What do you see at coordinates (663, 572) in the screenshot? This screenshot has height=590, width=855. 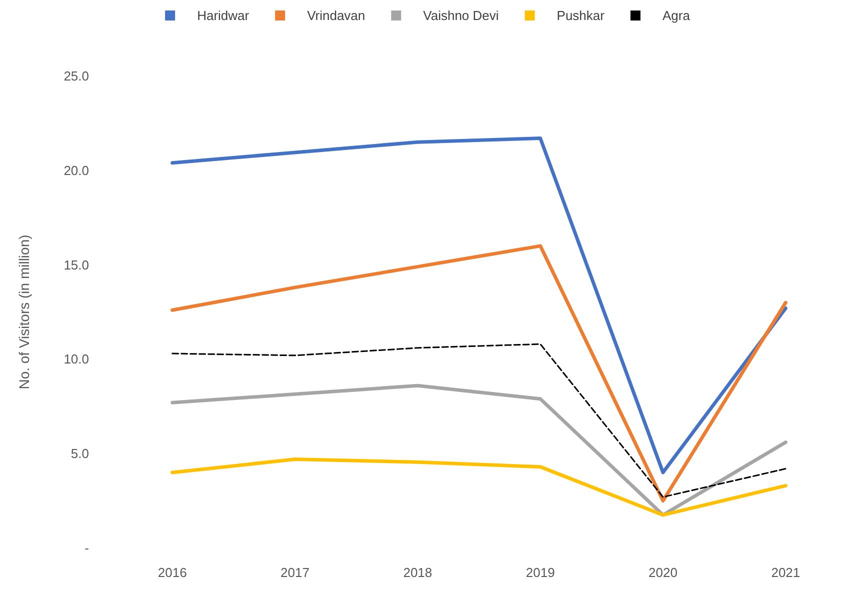 I see `x-tick-label: 2020` at bounding box center [663, 572].